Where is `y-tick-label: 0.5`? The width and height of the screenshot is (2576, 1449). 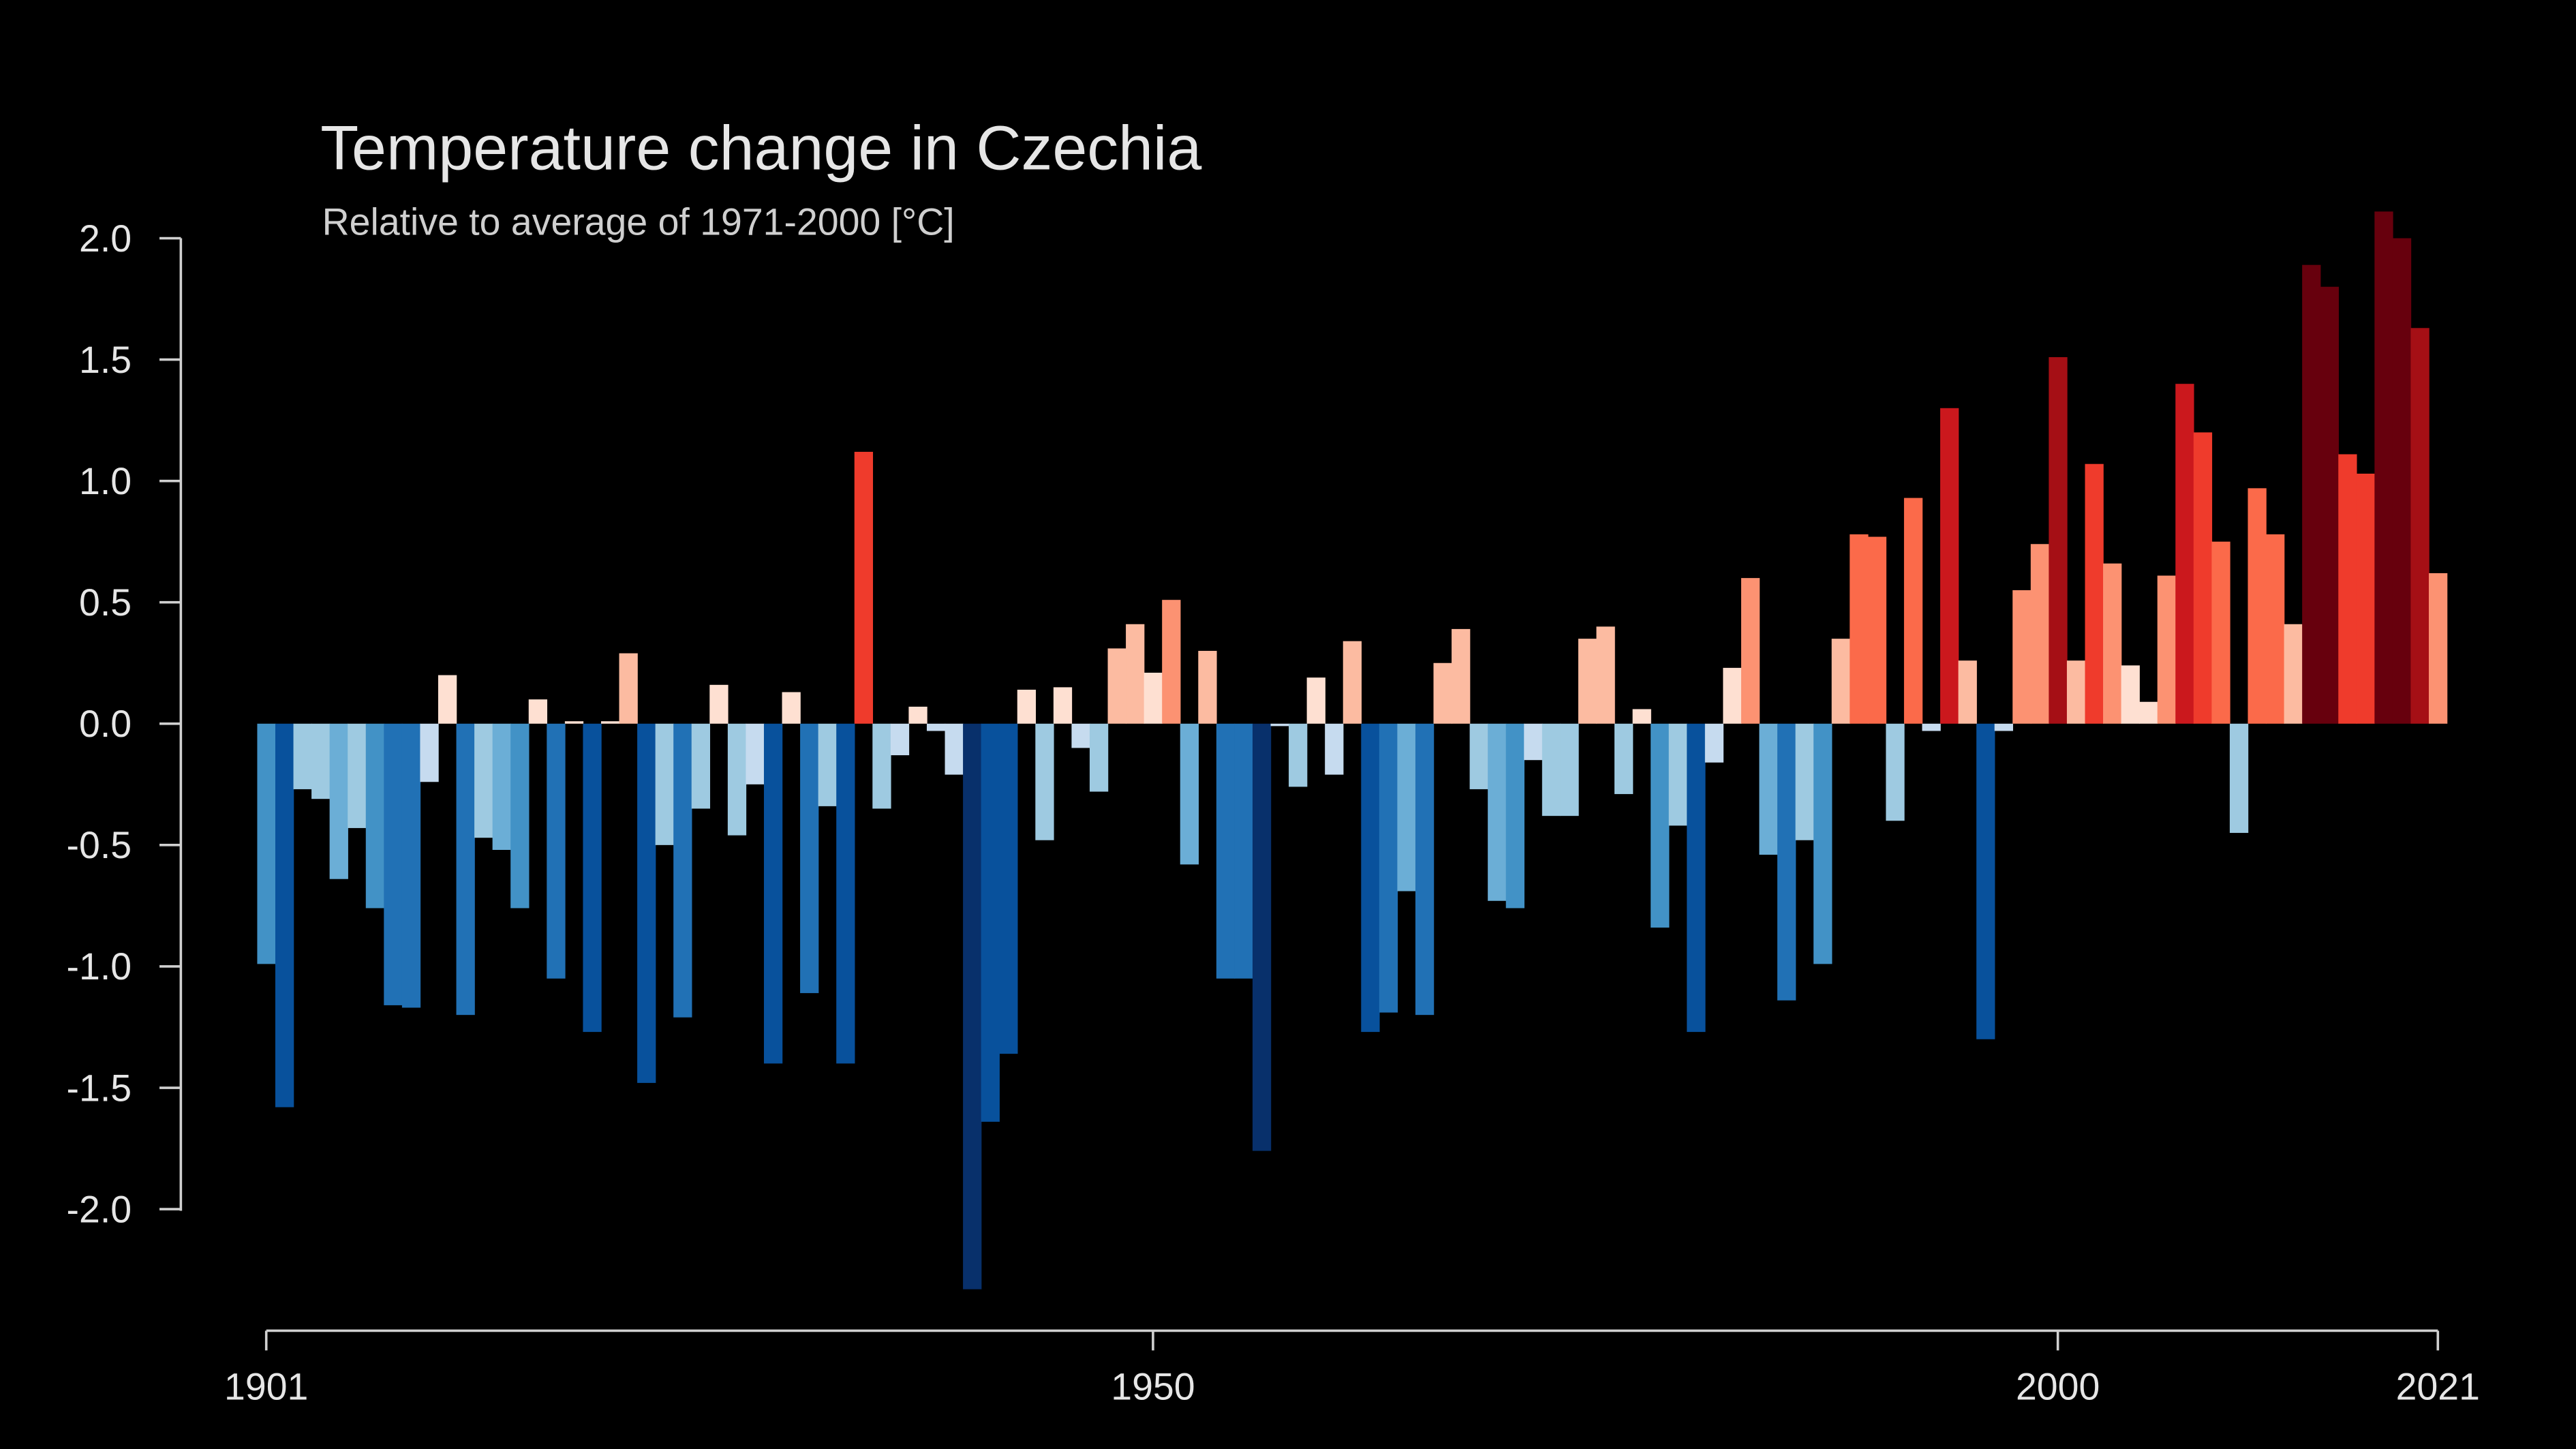 y-tick-label: 0.5 is located at coordinates (105, 603).